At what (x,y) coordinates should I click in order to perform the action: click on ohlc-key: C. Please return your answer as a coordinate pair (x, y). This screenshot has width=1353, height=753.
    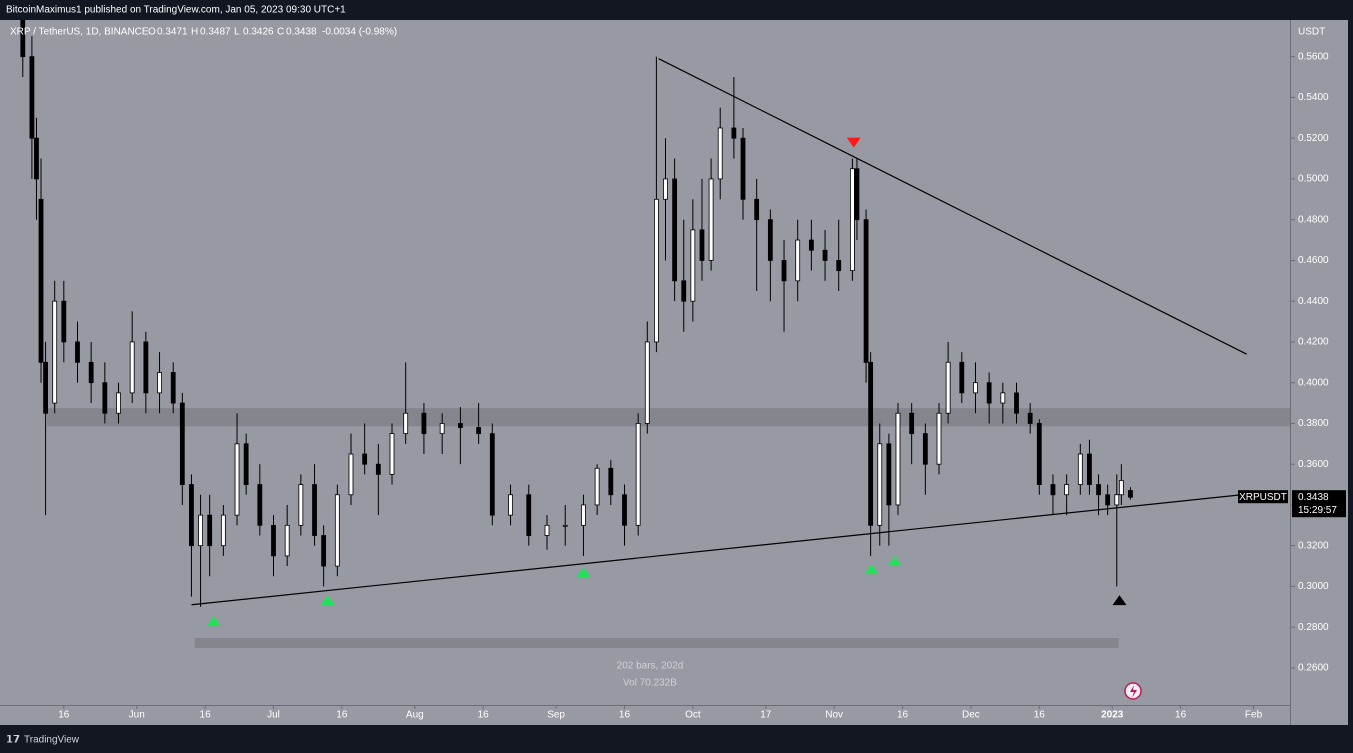
    Looking at the image, I should click on (280, 32).